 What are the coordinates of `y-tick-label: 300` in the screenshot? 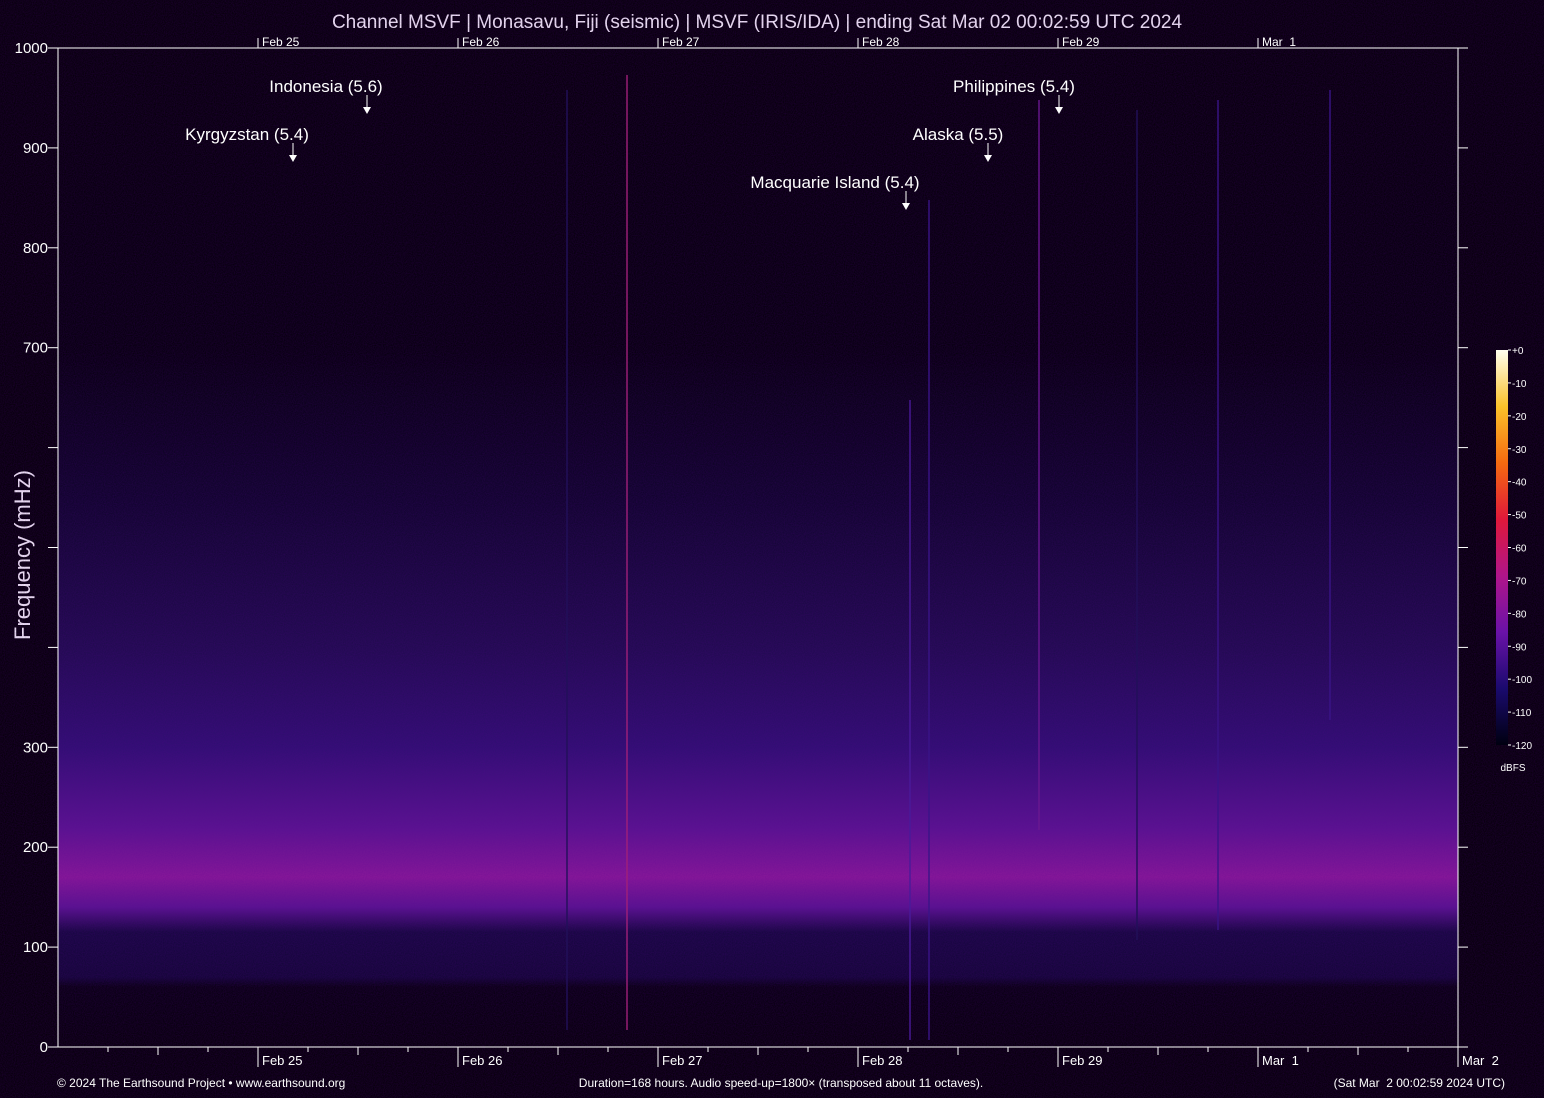 It's located at (35, 747).